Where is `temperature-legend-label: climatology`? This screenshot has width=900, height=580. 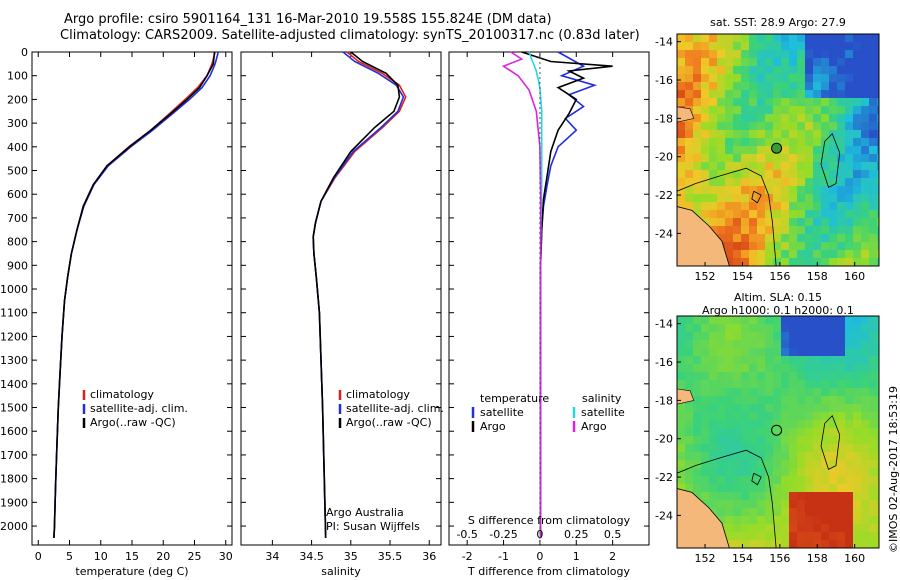
temperature-legend-label: climatology is located at coordinates (122, 394).